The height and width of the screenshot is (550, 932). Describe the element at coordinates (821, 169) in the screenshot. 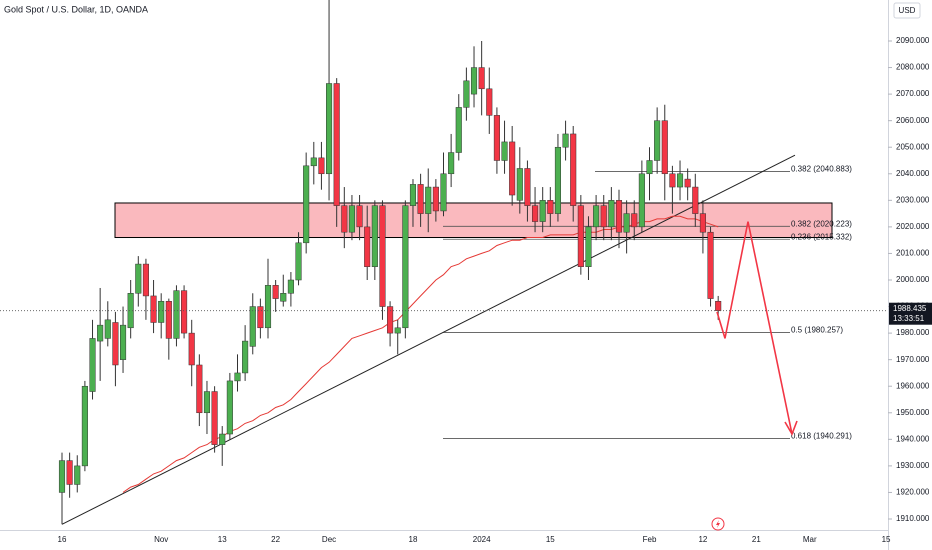

I see `fib-label: 0.382 (2040.883)` at that location.